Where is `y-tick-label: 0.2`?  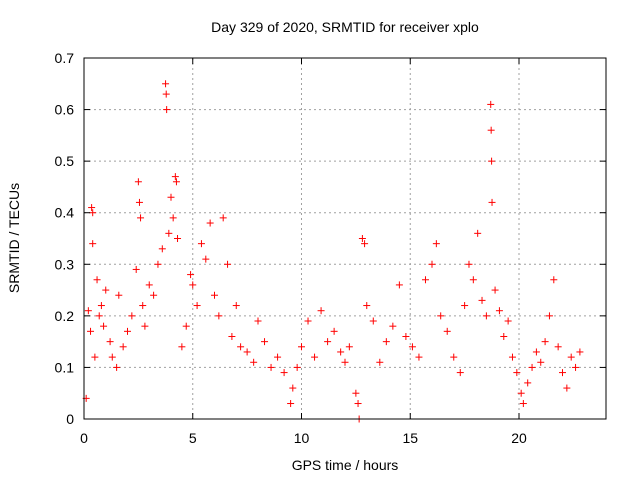 y-tick-label: 0.2 is located at coordinates (65, 316).